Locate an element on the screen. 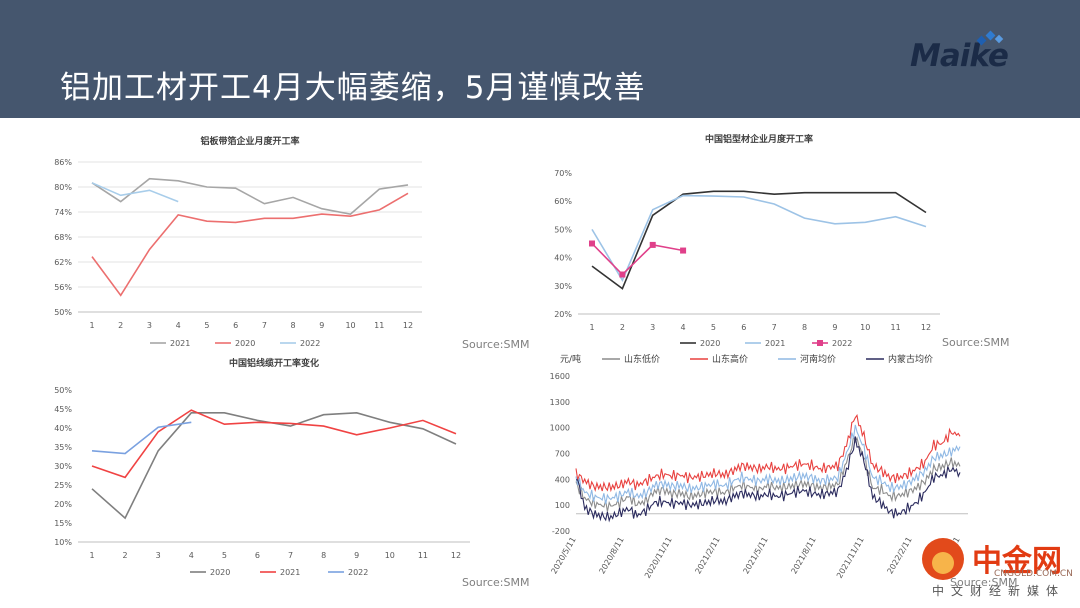  y-tick-label: 45% is located at coordinates (63, 409).